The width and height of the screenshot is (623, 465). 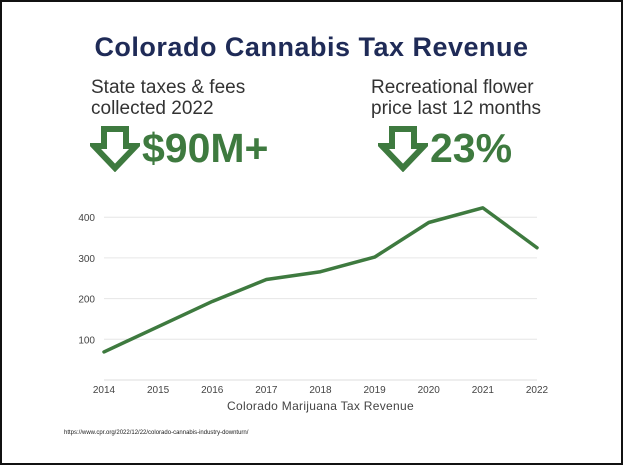 I want to click on slide-title: Colorado Cannabis Tax Revenue, so click(x=311, y=47).